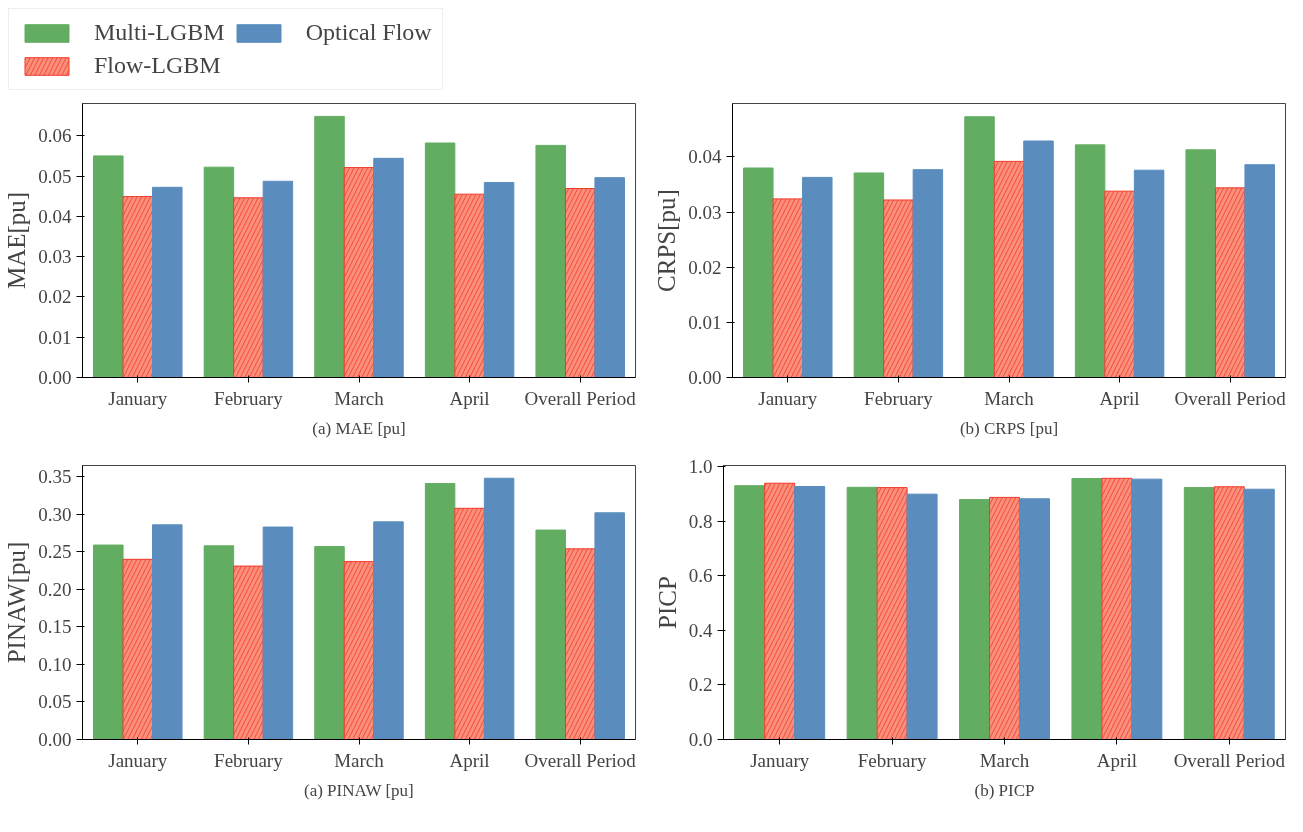 Image resolution: width=1303 pixels, height=832 pixels. What do you see at coordinates (55, 477) in the screenshot?
I see `y-tick-label: 0.35` at bounding box center [55, 477].